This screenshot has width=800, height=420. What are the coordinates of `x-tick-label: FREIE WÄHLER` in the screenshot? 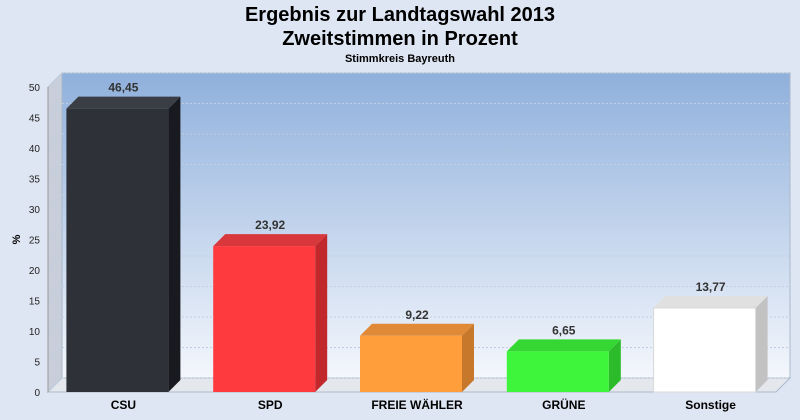 It's located at (417, 404).